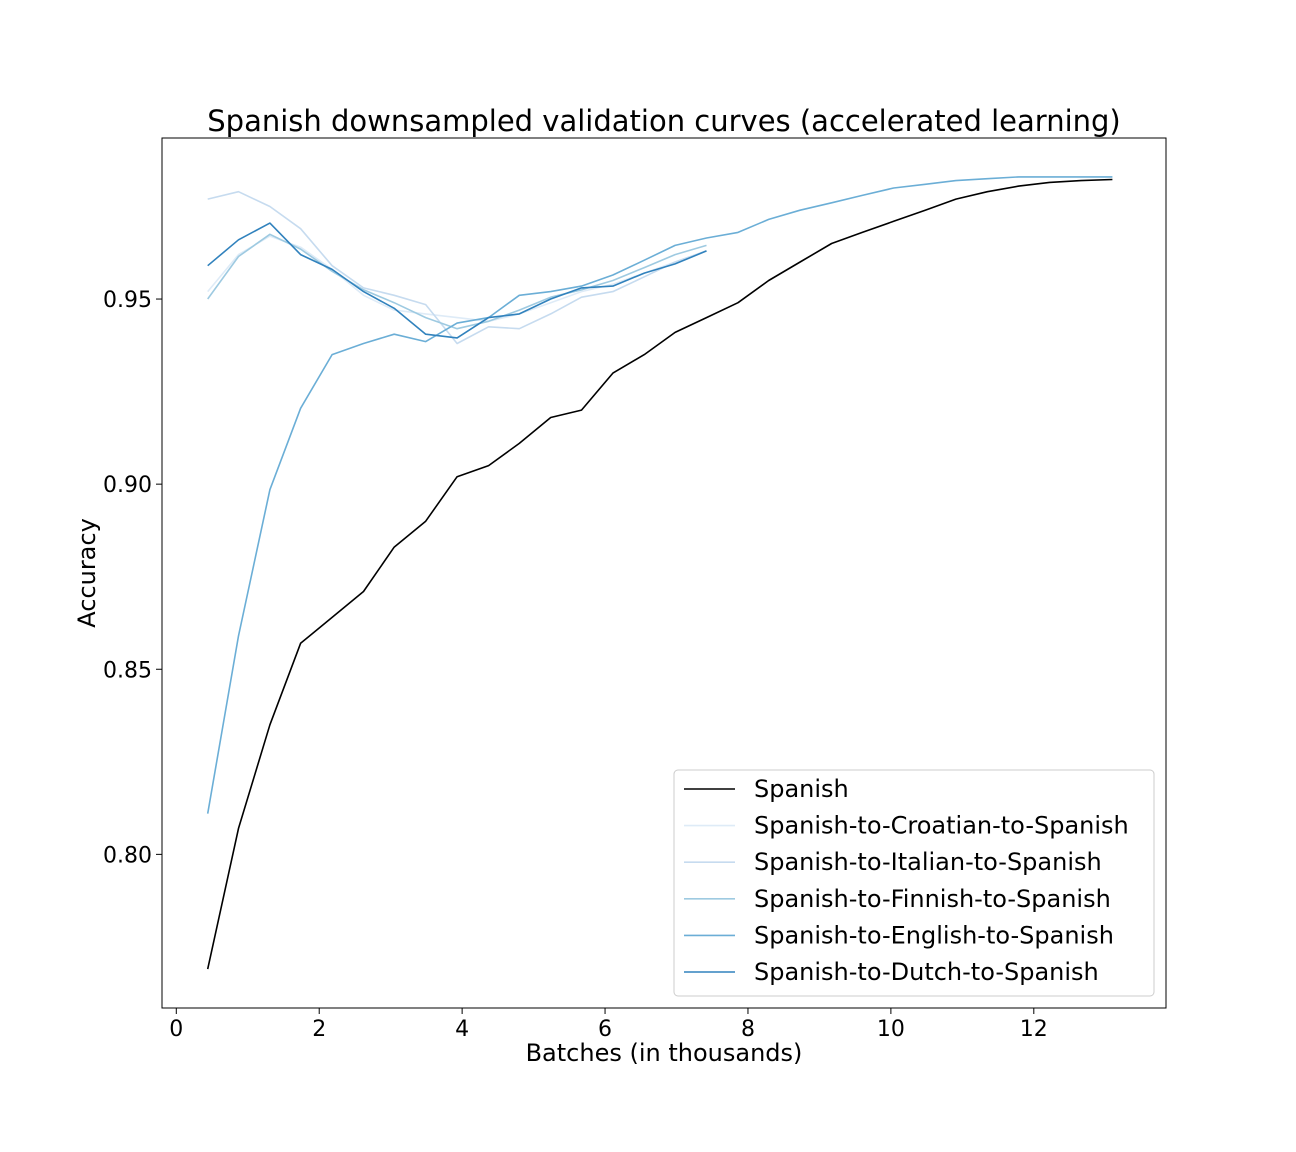 Image resolution: width=1296 pixels, height=1152 pixels. What do you see at coordinates (928, 862) in the screenshot?
I see `legend-label-2: Spanish-to-Italian-to-Spanish` at bounding box center [928, 862].